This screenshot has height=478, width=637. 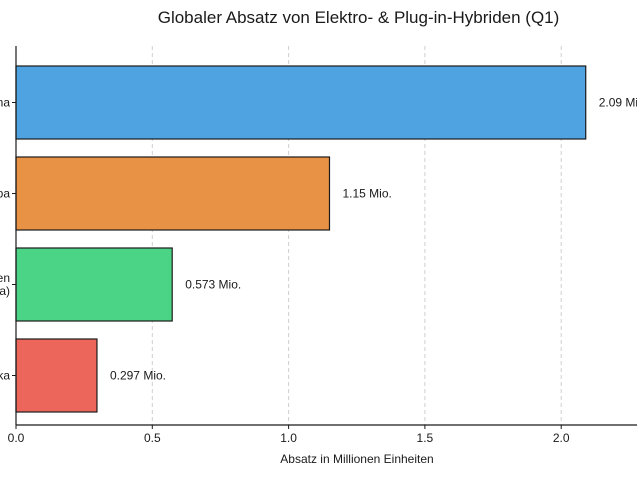 I want to click on x-tick-label: 2.0, so click(x=561, y=438).